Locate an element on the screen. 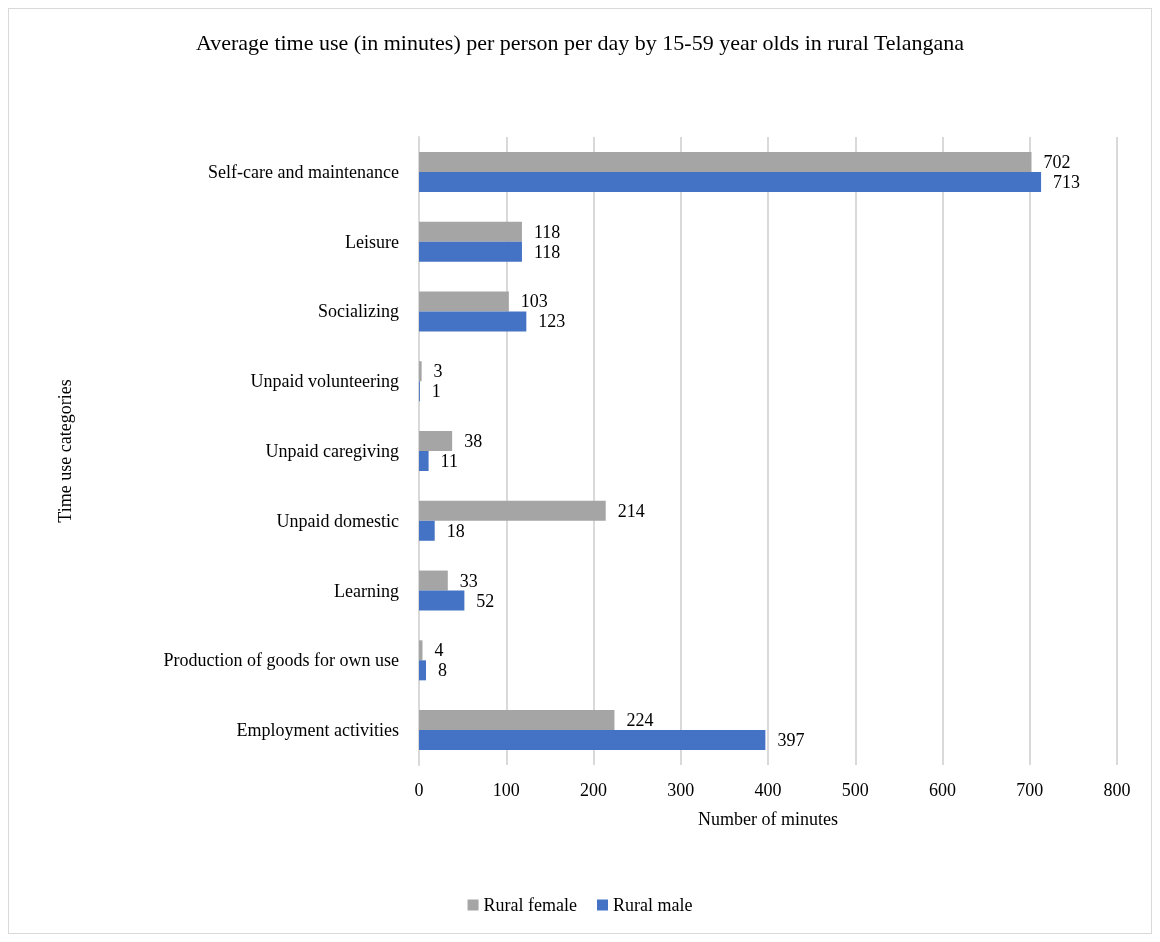  data-label: 4 is located at coordinates (439, 650).